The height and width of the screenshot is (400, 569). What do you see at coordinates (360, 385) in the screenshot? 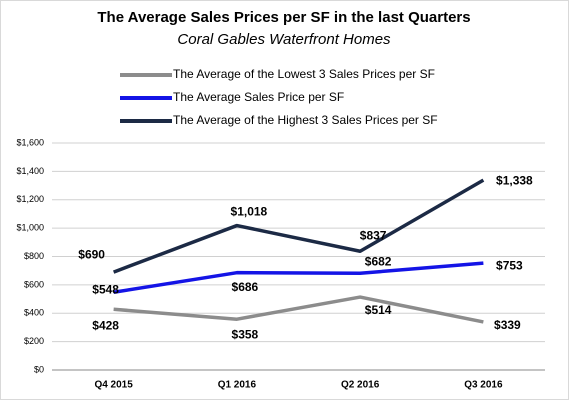
I see `x-tick-label: Q2 2016` at bounding box center [360, 385].